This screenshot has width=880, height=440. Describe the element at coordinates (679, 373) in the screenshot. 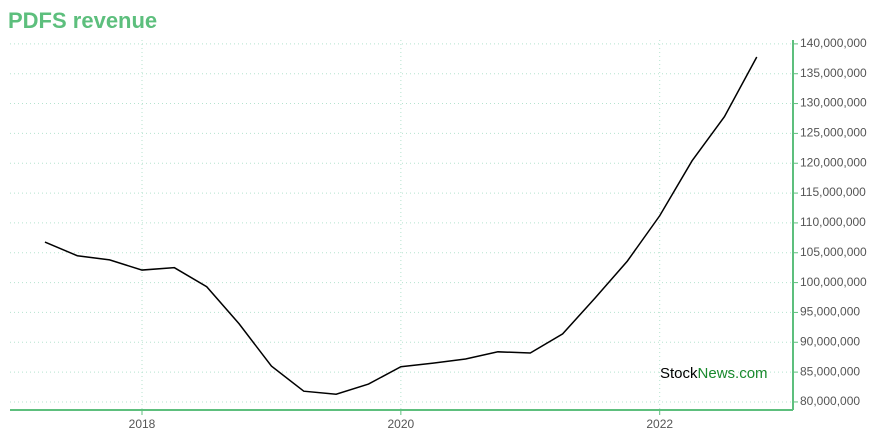

I see `watermark-part: Stock` at that location.